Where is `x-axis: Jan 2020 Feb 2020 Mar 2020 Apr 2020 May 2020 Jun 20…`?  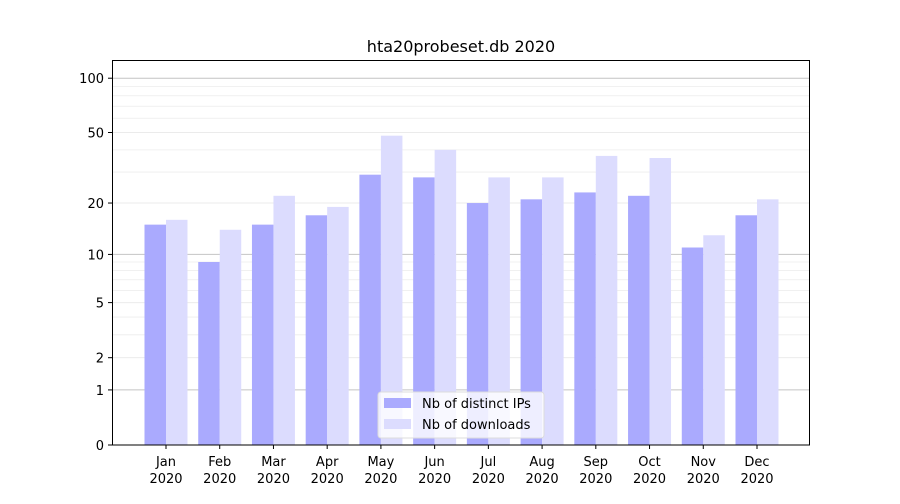 x-axis: Jan 2020 Feb 2020 Mar 2020 Apr 2020 May 2020 Jun 20… is located at coordinates (461, 466).